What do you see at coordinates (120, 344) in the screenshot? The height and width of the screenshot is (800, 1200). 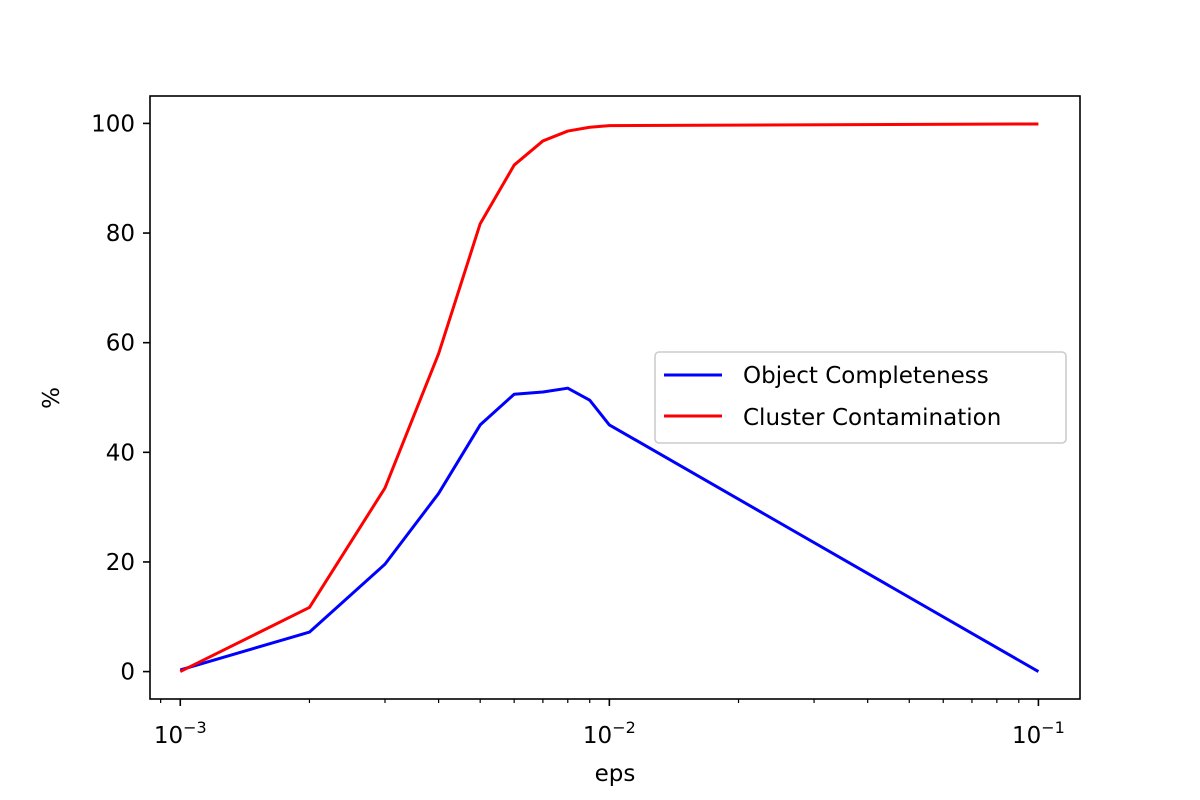 I see `y-tick-label: 60` at bounding box center [120, 344].